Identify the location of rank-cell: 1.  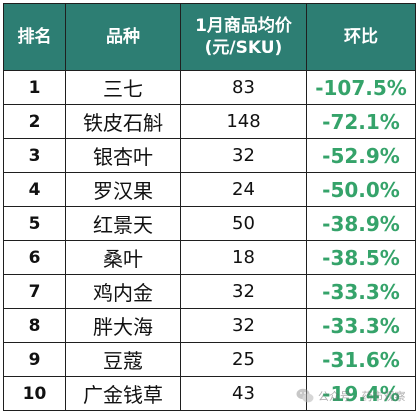
(34, 87).